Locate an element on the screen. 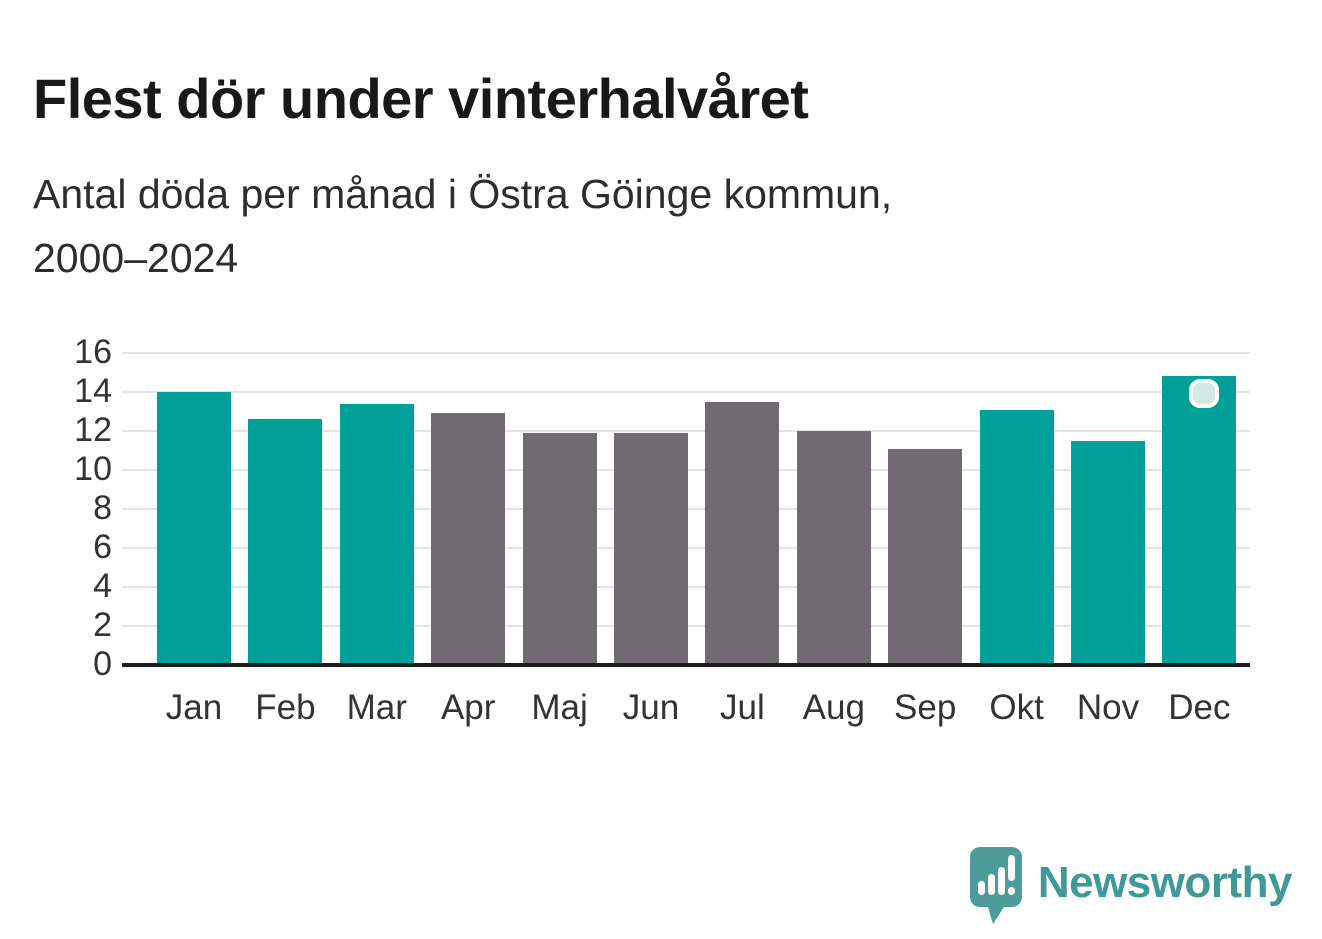  bar-jun is located at coordinates (651, 548).